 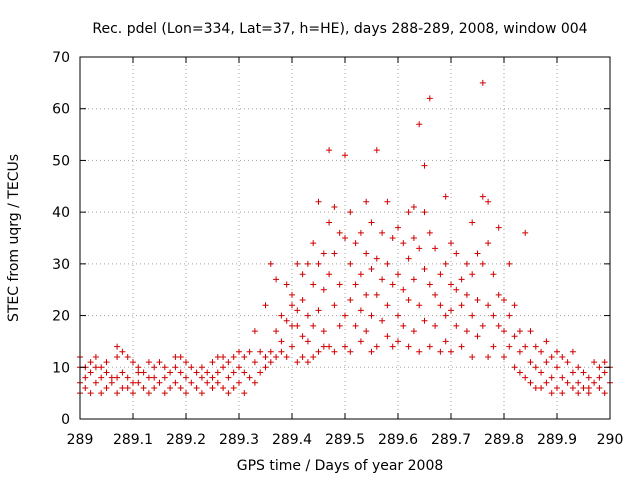 I want to click on x-tick-label: 289.3, so click(x=239, y=440).